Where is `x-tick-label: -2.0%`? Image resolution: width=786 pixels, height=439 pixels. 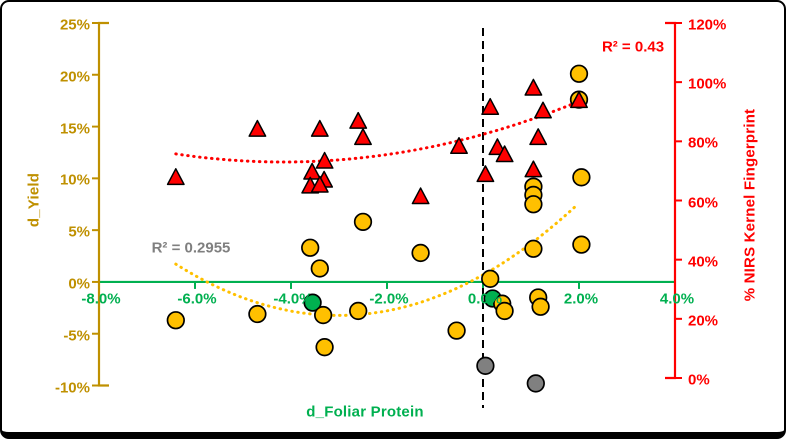
x-tick-label: -2.0% is located at coordinates (389, 299).